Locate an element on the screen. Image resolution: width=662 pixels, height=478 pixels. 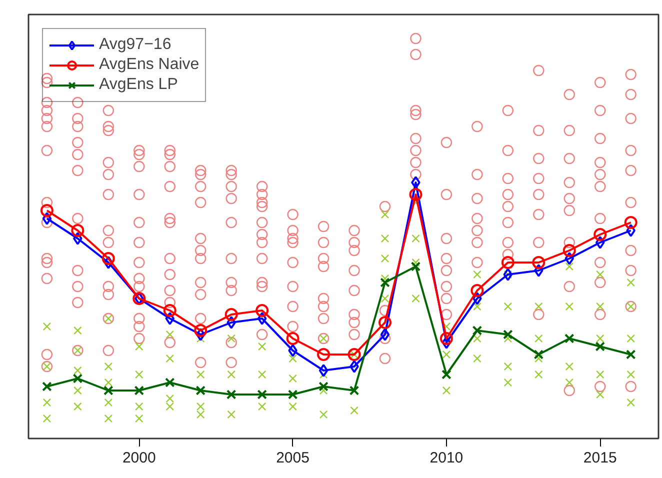
x-tick-label: 2015 is located at coordinates (600, 458).